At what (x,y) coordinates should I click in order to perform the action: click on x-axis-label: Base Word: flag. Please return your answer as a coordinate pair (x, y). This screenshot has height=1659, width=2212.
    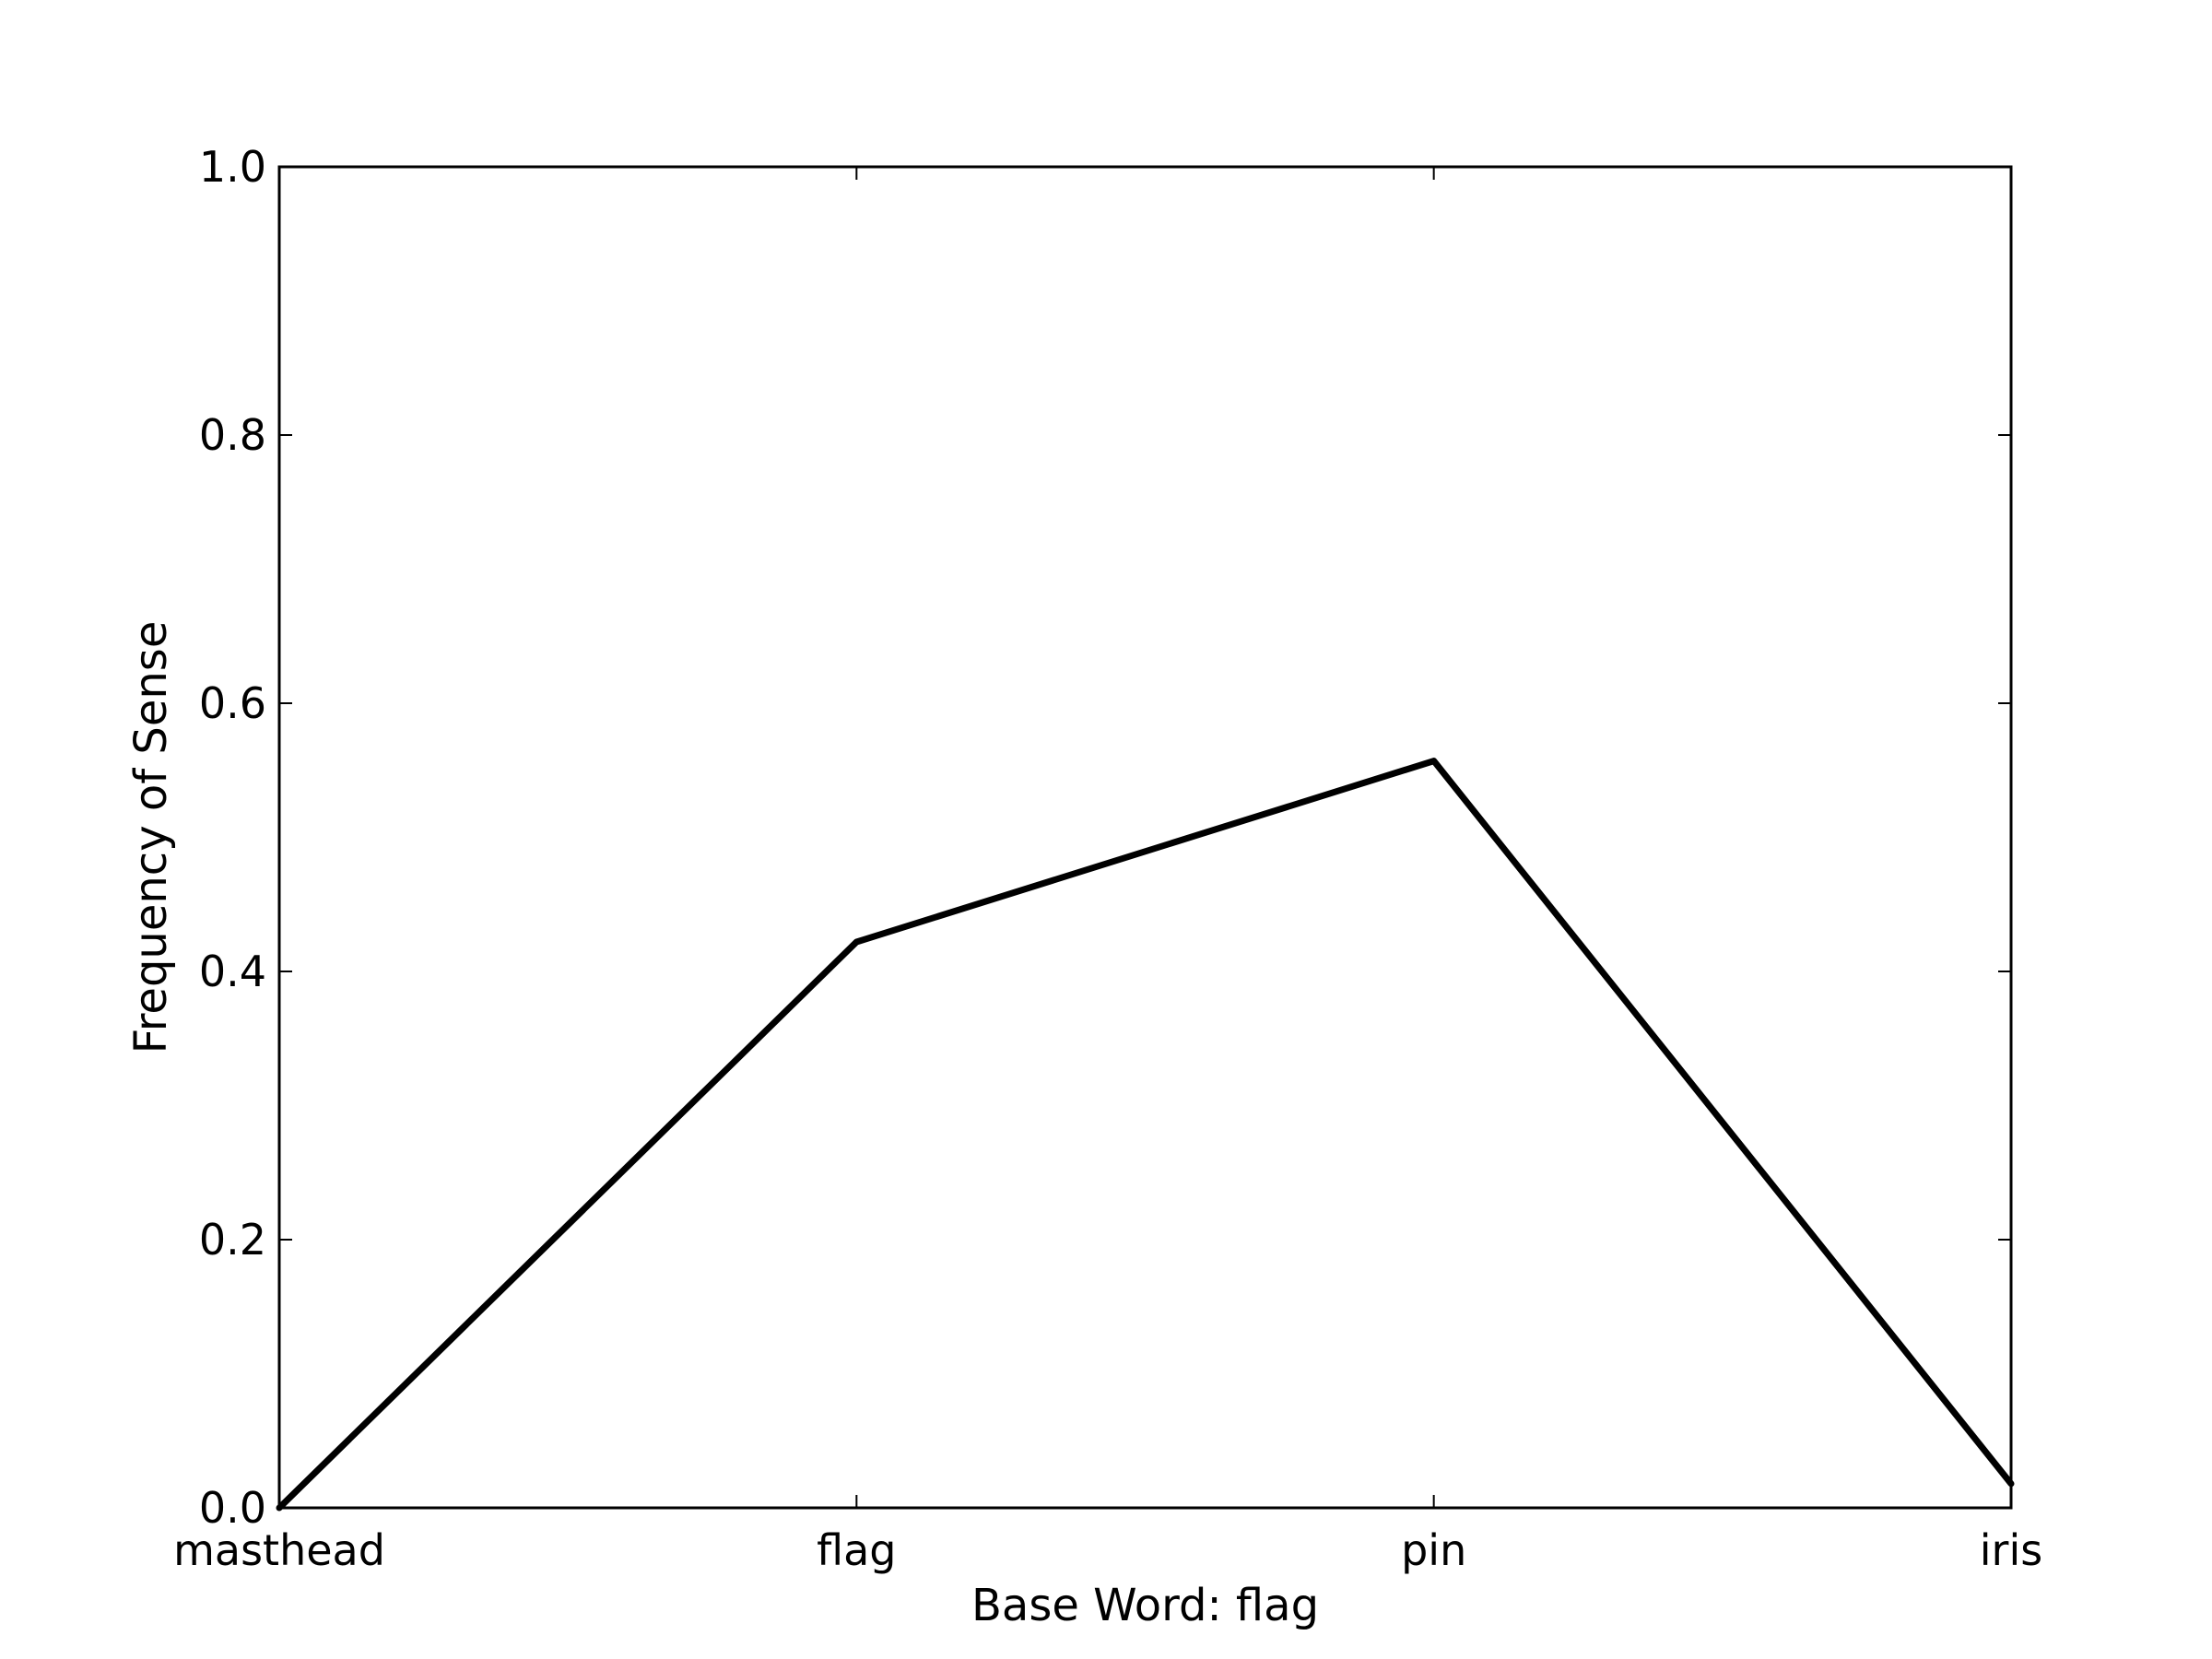
    Looking at the image, I should click on (1145, 1605).